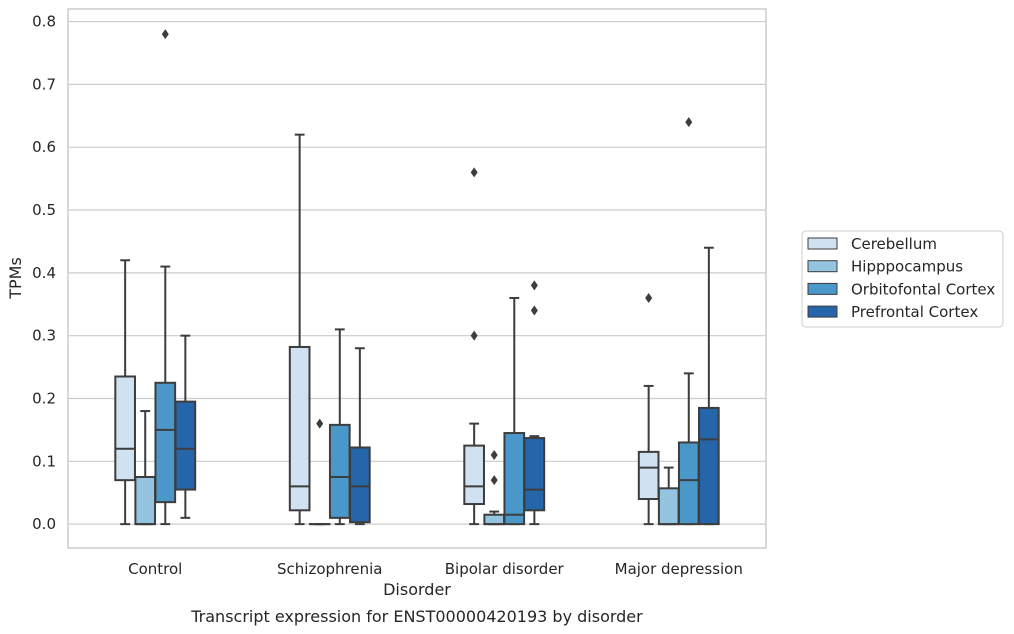  I want to click on legend-frame, so click(902, 279).